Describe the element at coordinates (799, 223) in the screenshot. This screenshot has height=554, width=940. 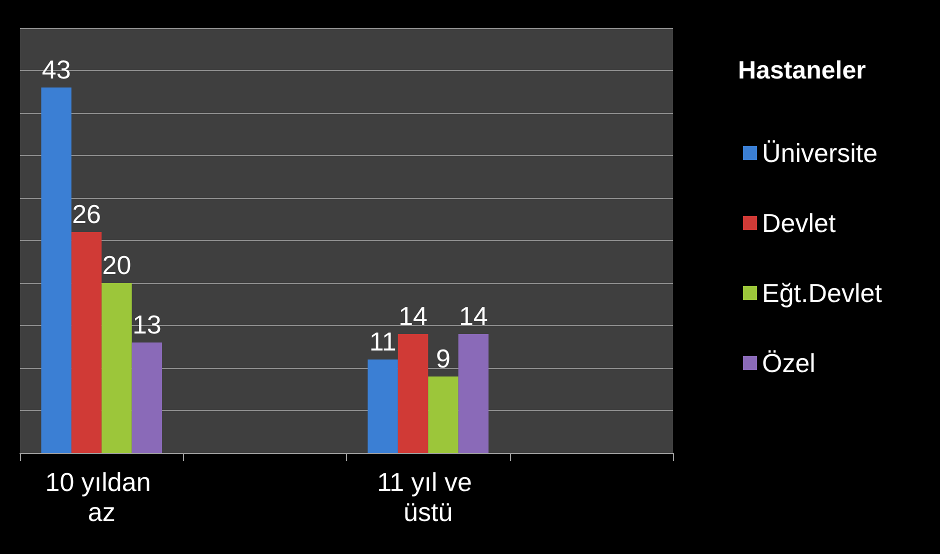
I see `legend-label: Devlet` at that location.